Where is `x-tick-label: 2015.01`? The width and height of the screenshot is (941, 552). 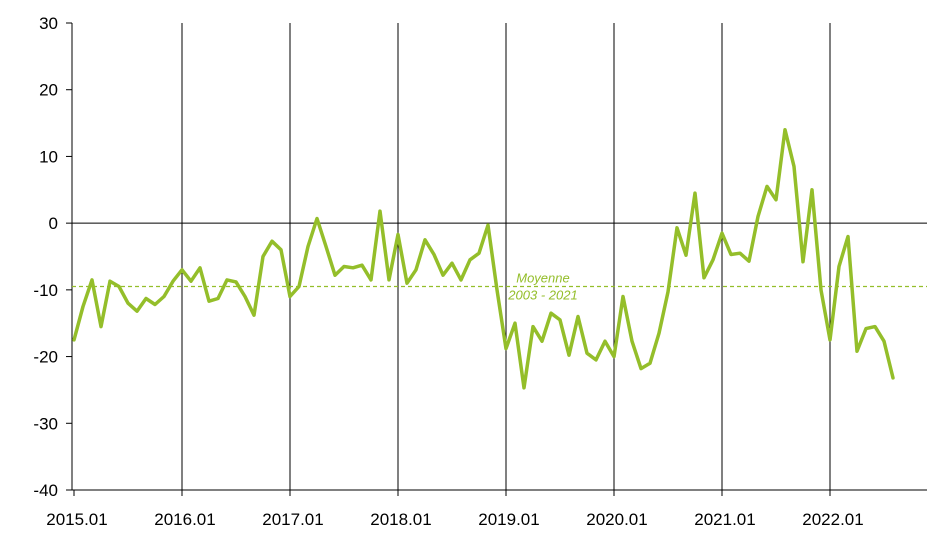
x-tick-label: 2015.01 is located at coordinates (76, 519).